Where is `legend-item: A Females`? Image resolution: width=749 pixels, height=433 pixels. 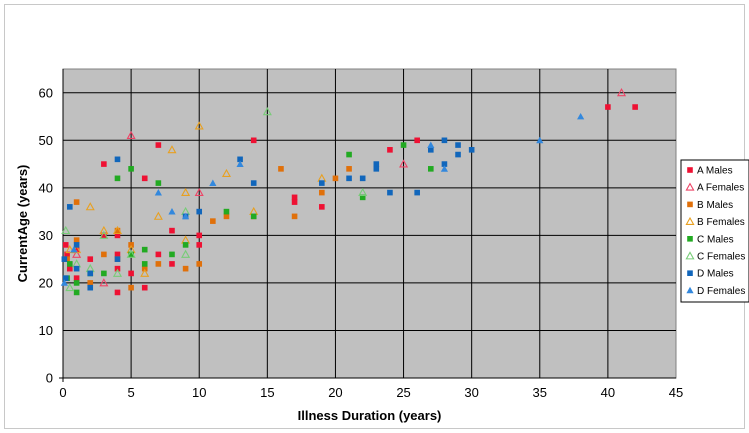 legend-item: A Females is located at coordinates (714, 188).